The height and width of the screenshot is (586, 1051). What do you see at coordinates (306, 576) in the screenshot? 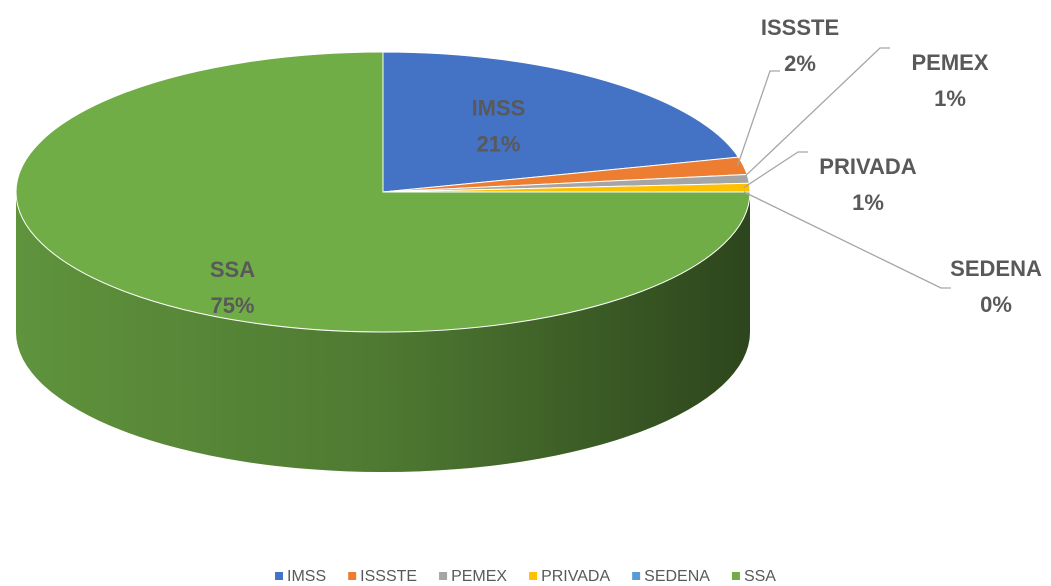
I see `legend-label: IMSS` at bounding box center [306, 576].